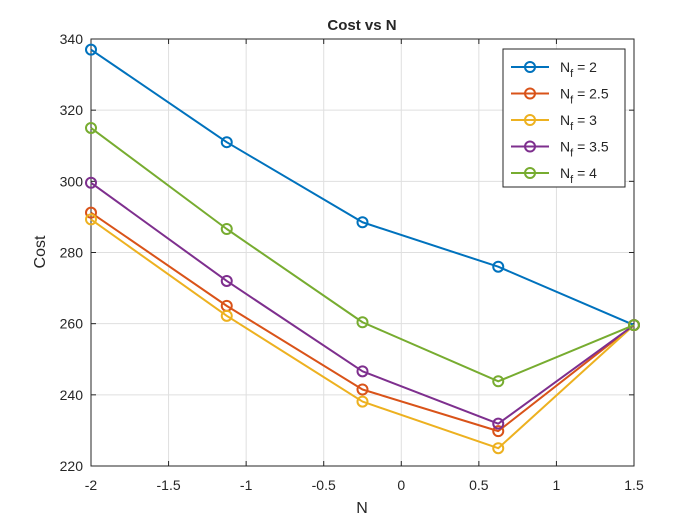  Describe the element at coordinates (40, 251) in the screenshot. I see `y-axis-title: Cost` at that location.